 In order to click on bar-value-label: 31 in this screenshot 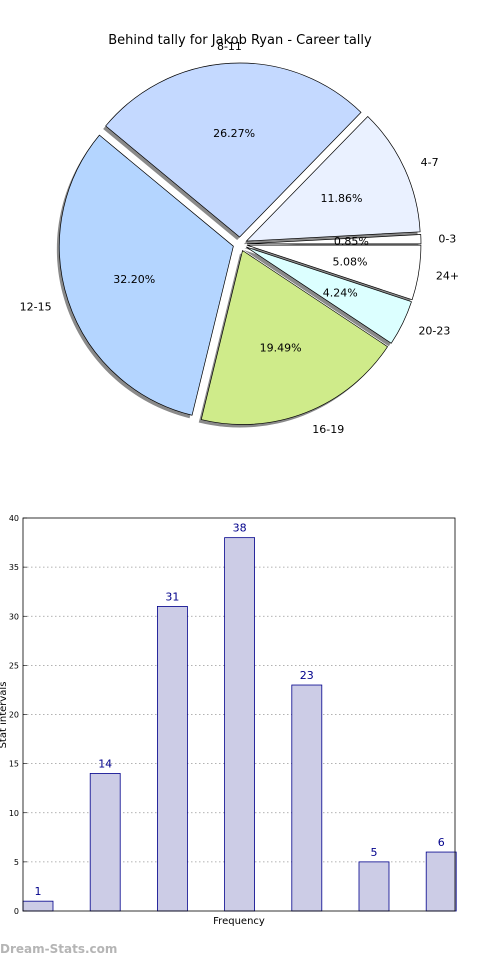, I will do `click(172, 596)`.